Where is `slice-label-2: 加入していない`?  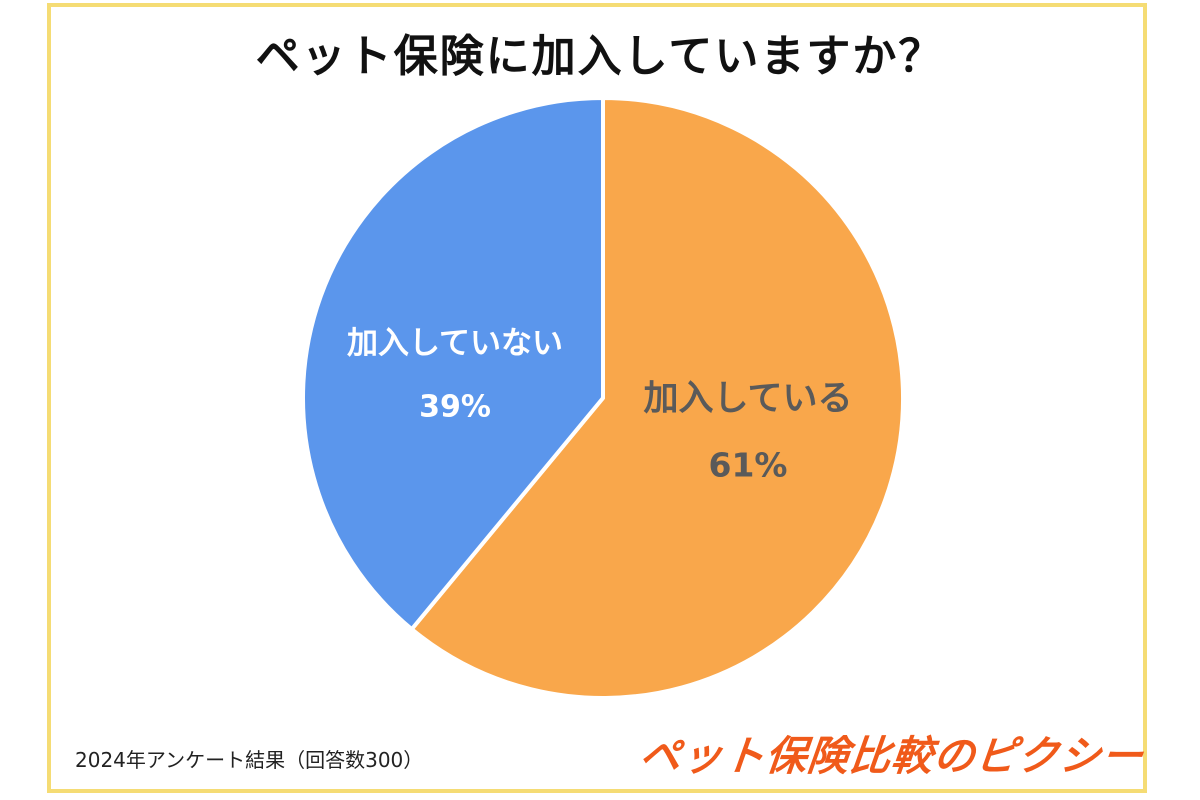 slice-label-2: 加入していない is located at coordinates (455, 344).